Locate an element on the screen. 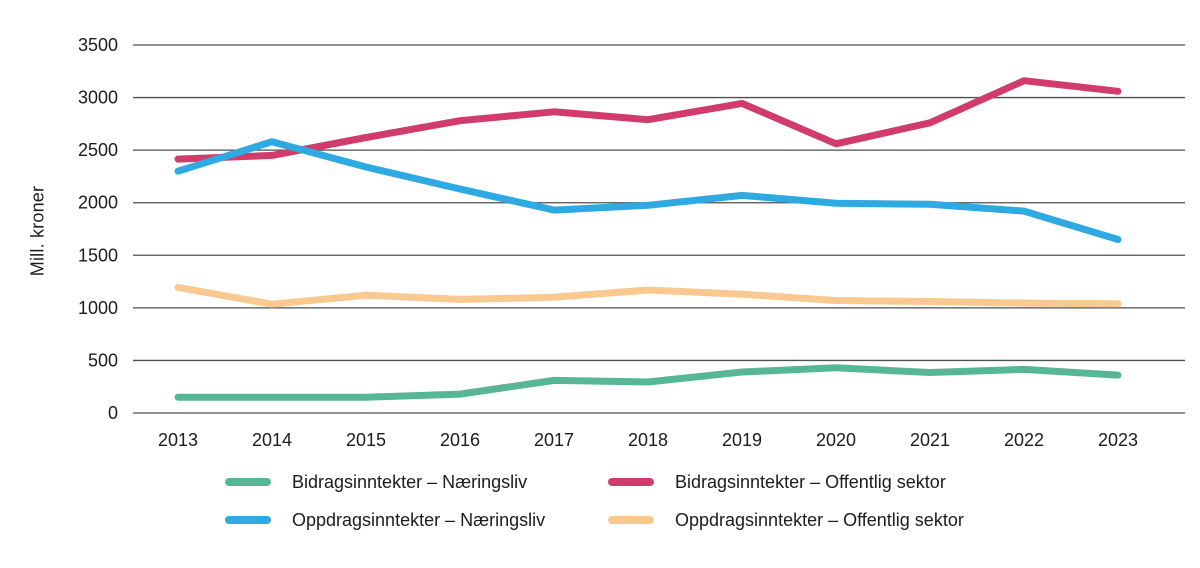  x-tick-label: 2016 is located at coordinates (460, 440).